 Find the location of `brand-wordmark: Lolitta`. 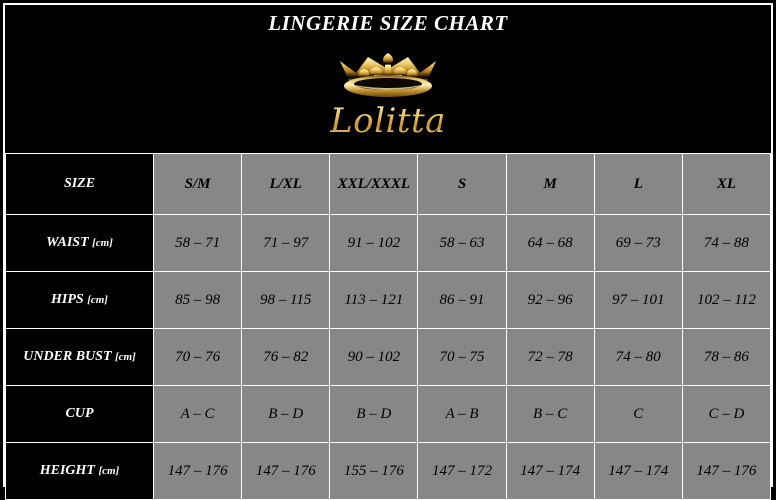

brand-wordmark: Lolitta is located at coordinates (388, 121).